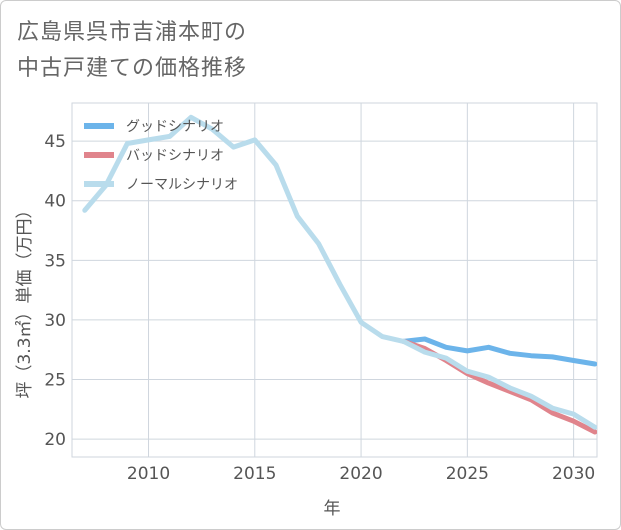  I want to click on x-tick-label: 2010, so click(148, 474).